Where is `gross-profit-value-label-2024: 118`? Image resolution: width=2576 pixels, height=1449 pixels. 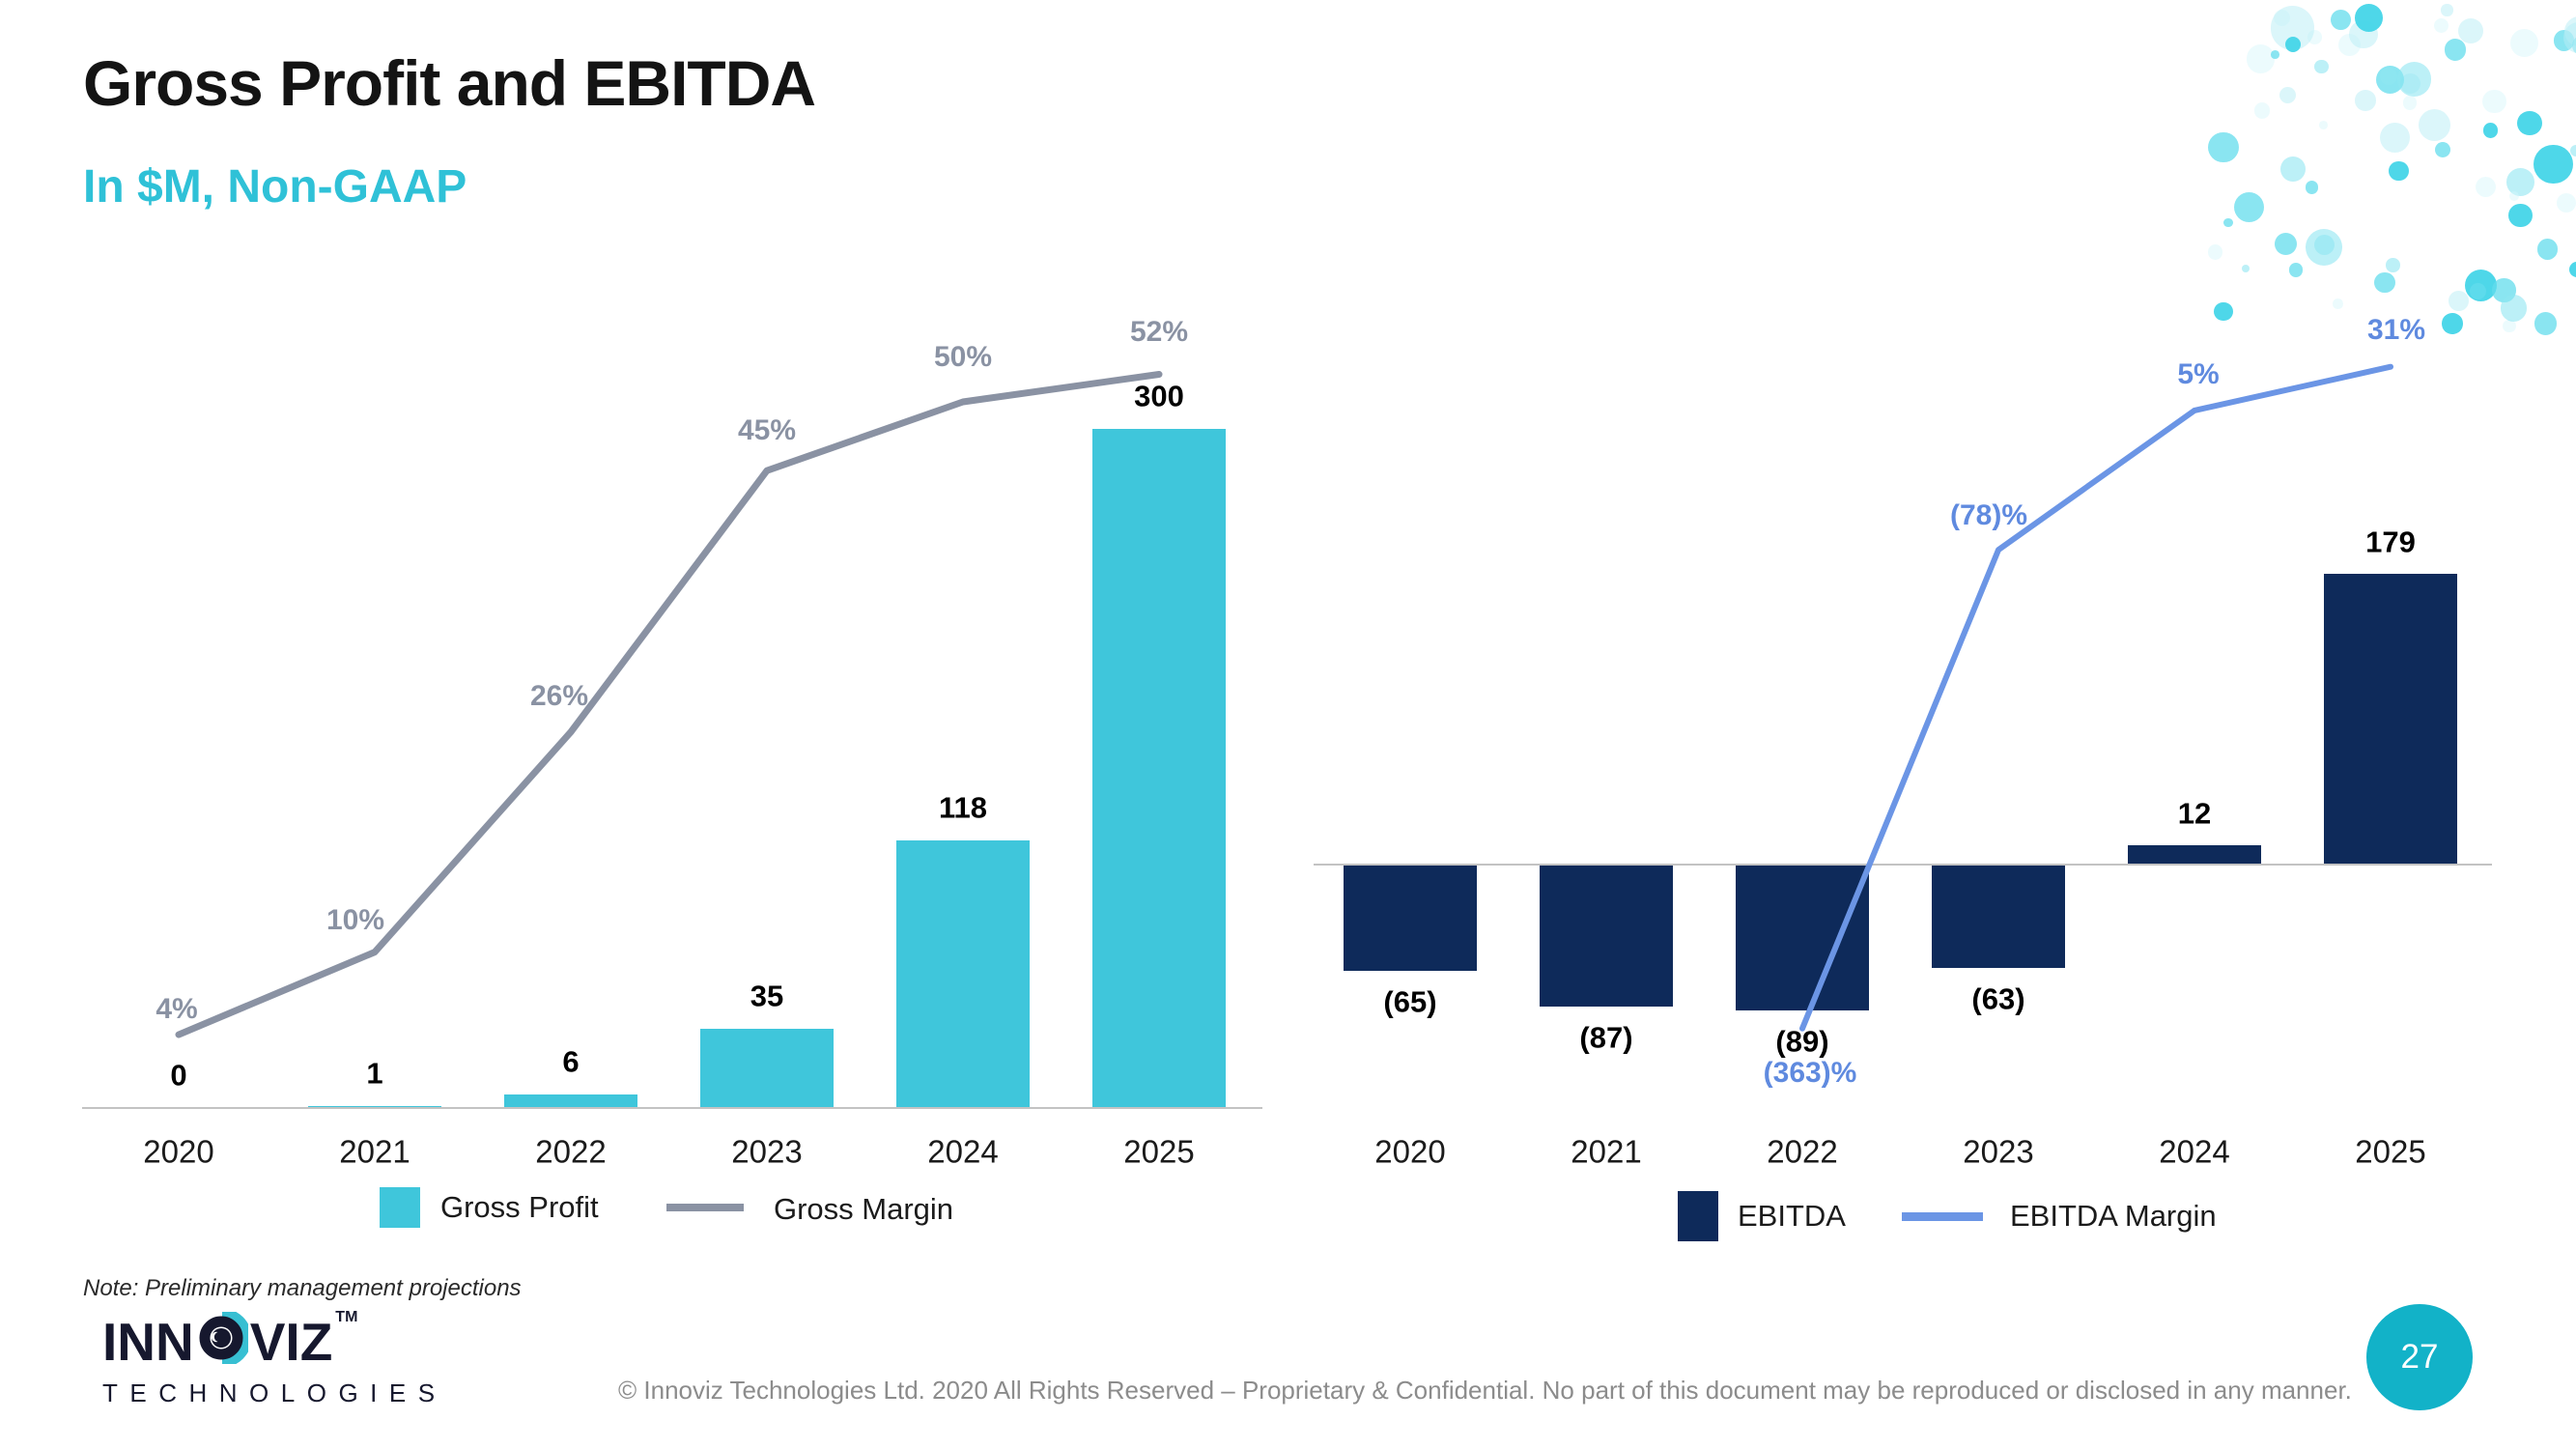
gross-profit-value-label-2024: 118 is located at coordinates (963, 807).